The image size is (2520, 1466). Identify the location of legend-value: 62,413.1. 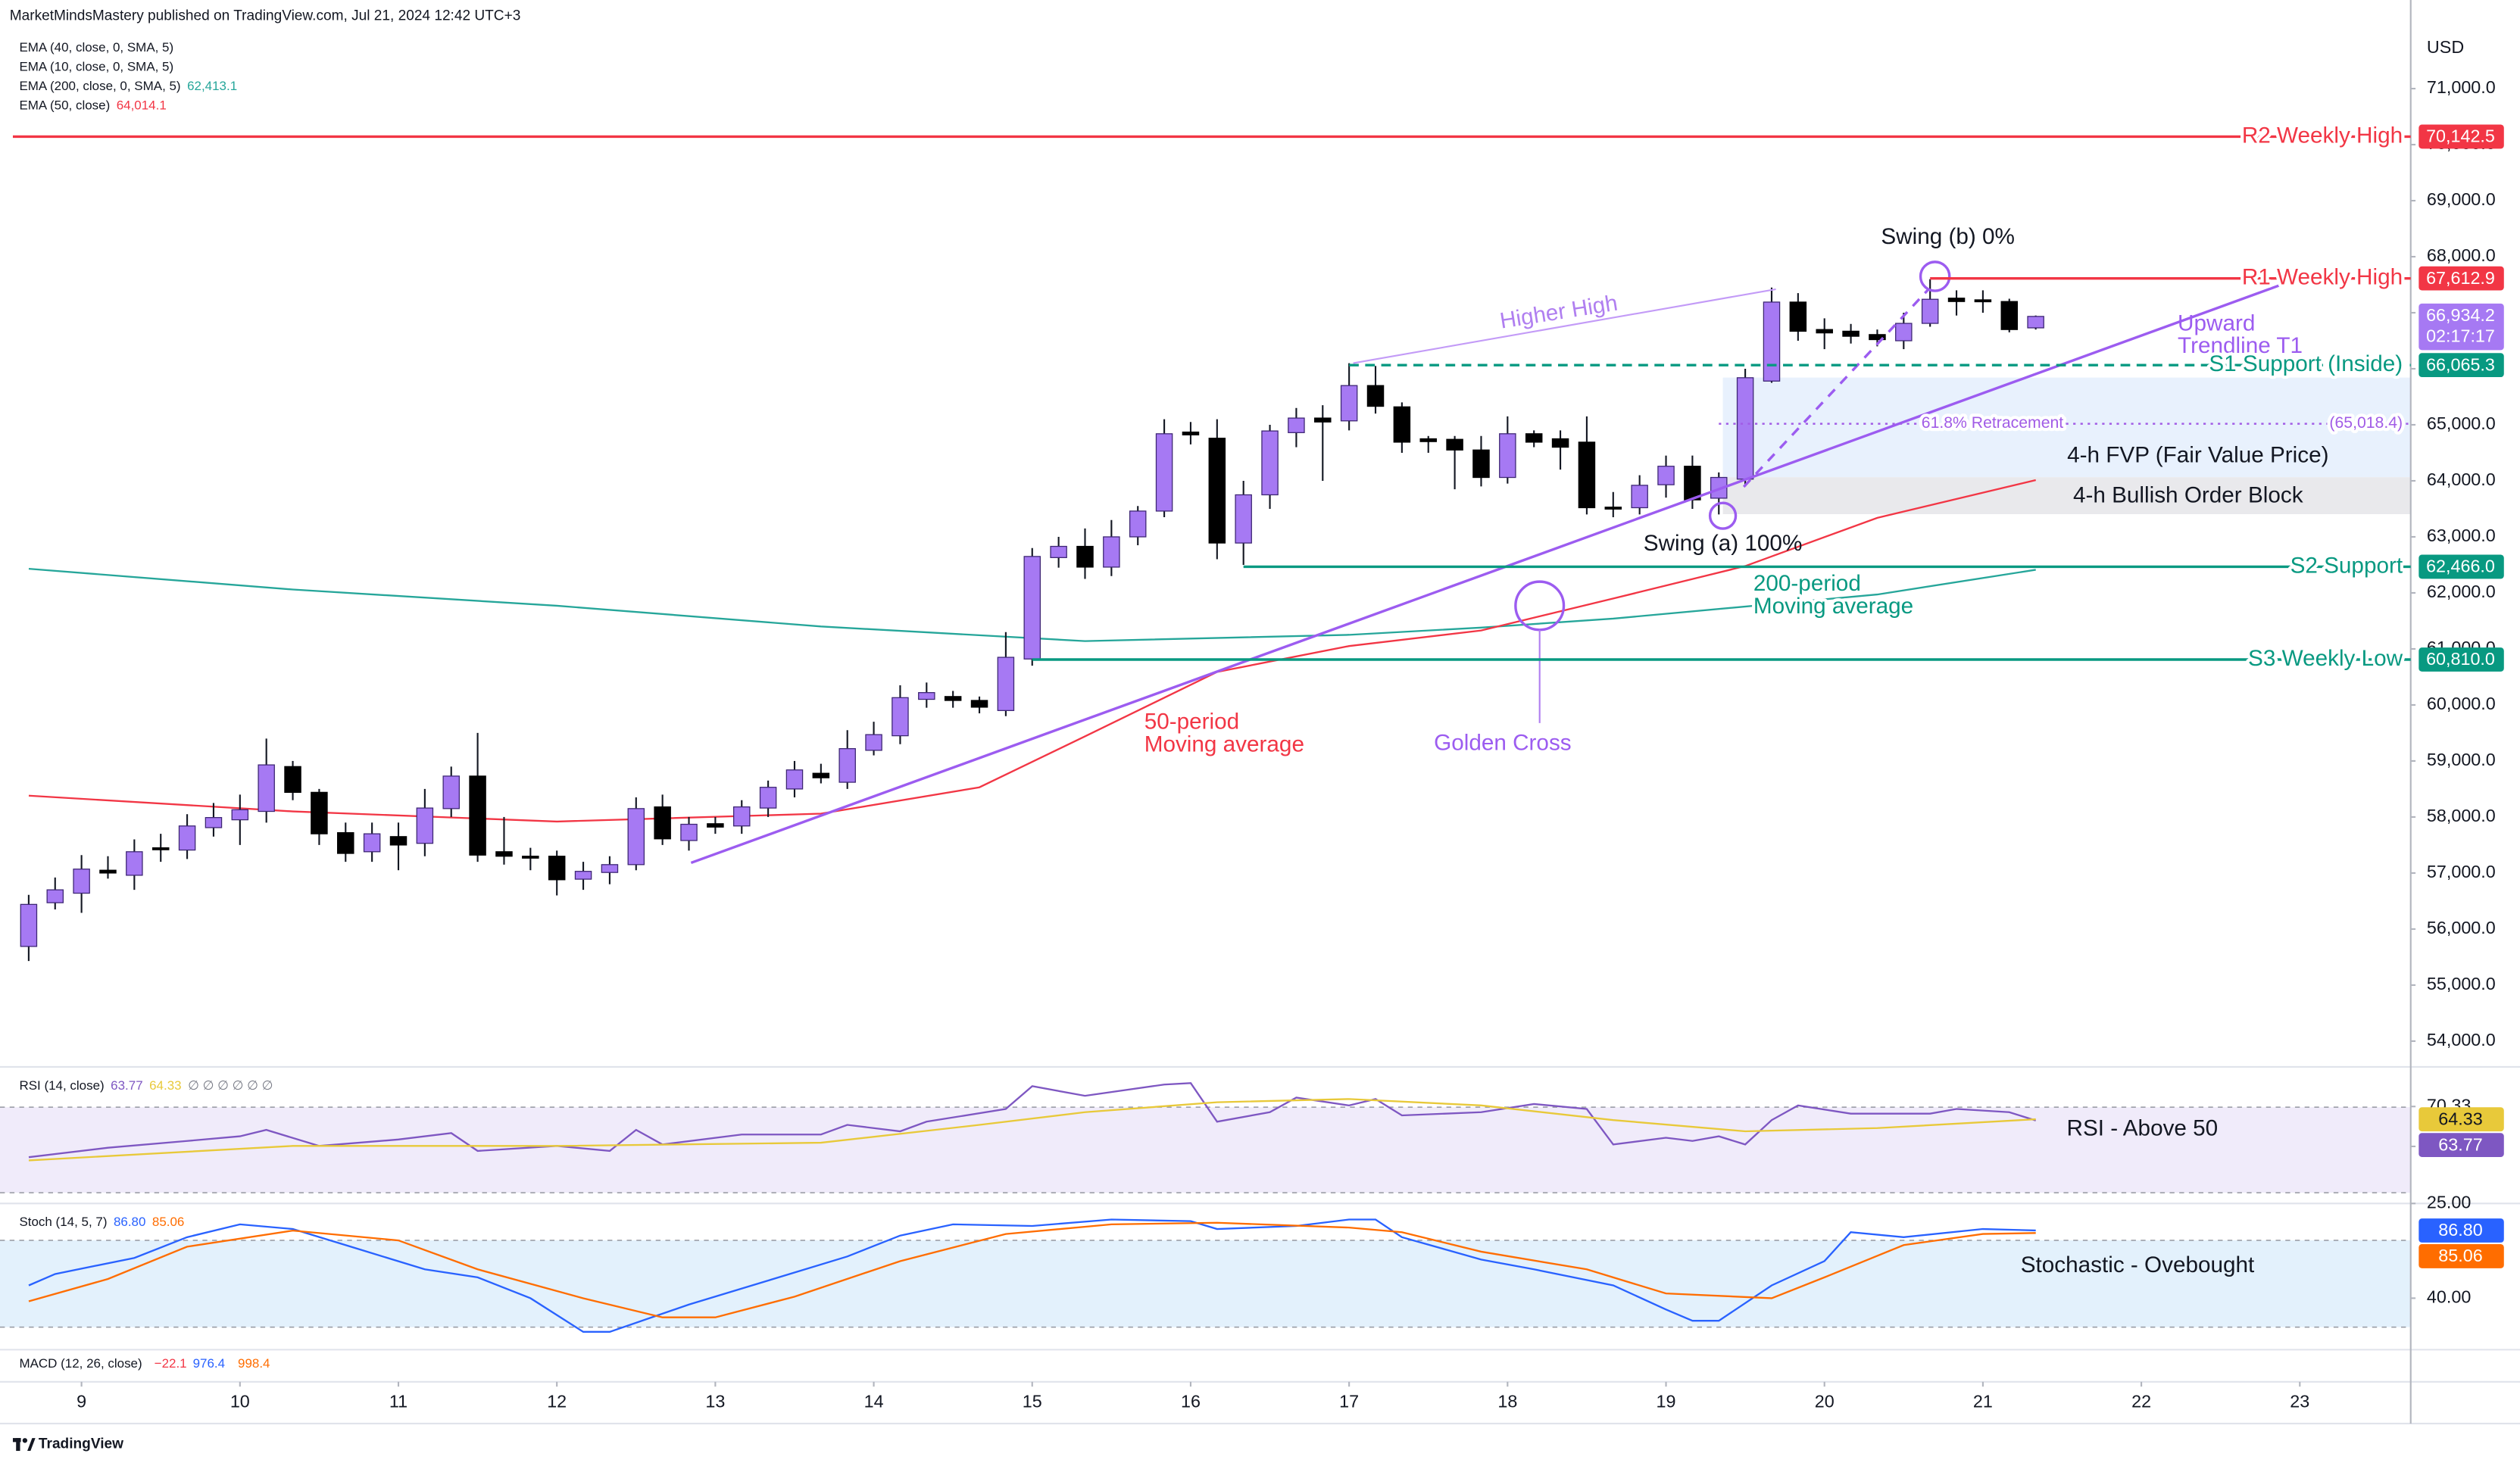
(212, 86).